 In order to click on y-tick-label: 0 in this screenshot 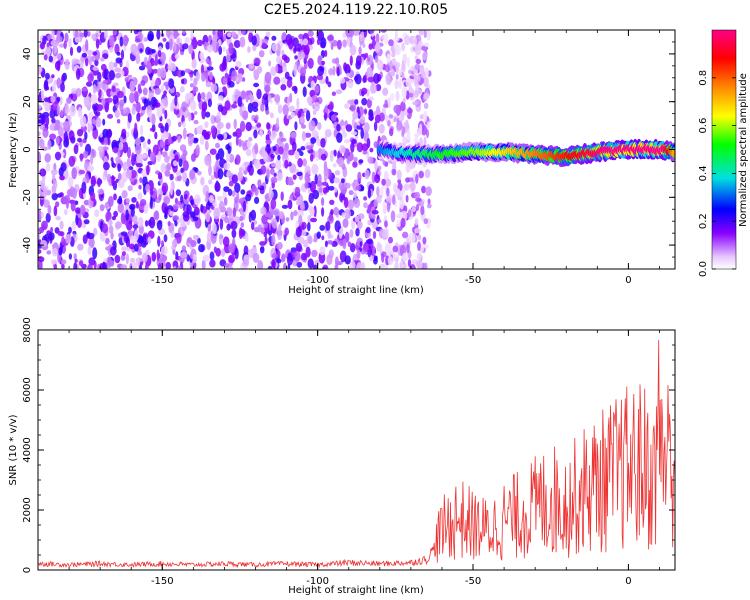, I will do `click(27, 149)`.